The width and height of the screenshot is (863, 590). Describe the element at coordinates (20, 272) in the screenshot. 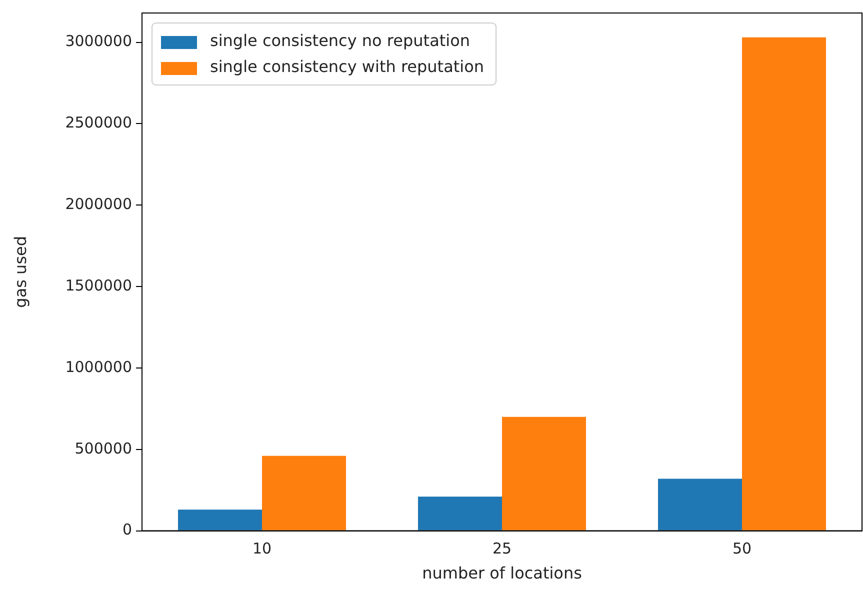

I see `y-axis-title: gas used` at that location.